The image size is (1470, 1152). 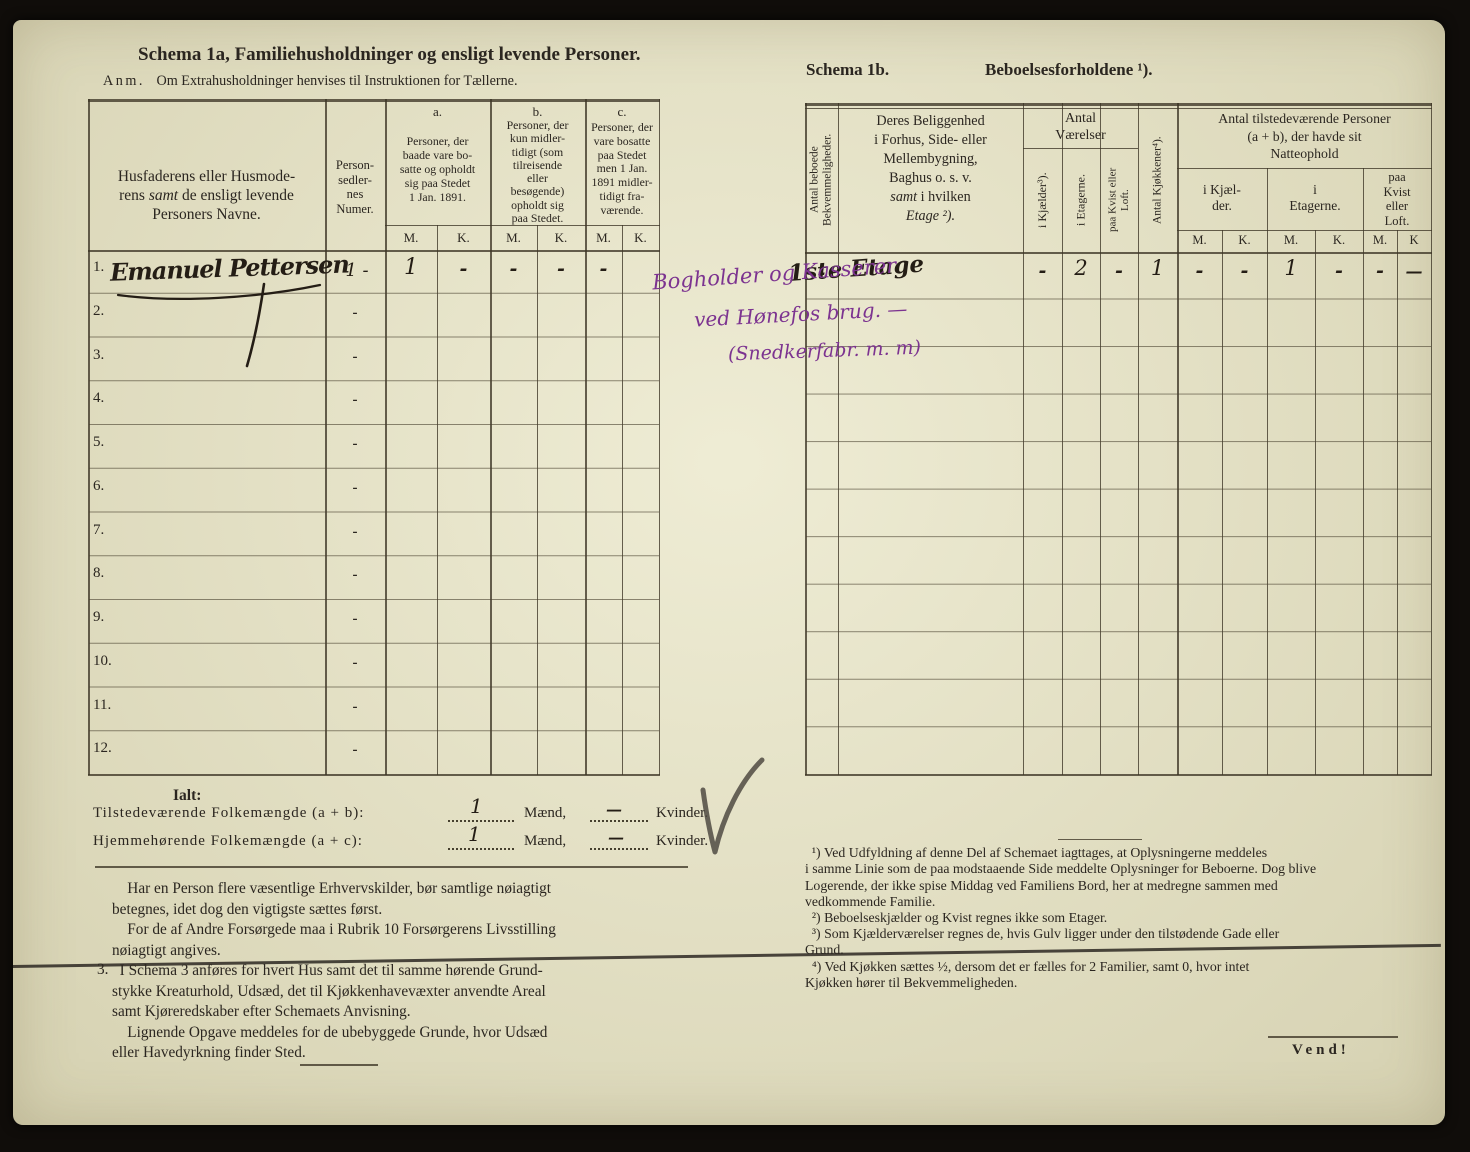 What do you see at coordinates (187, 795) in the screenshot?
I see `ialt-label: Ialt:` at bounding box center [187, 795].